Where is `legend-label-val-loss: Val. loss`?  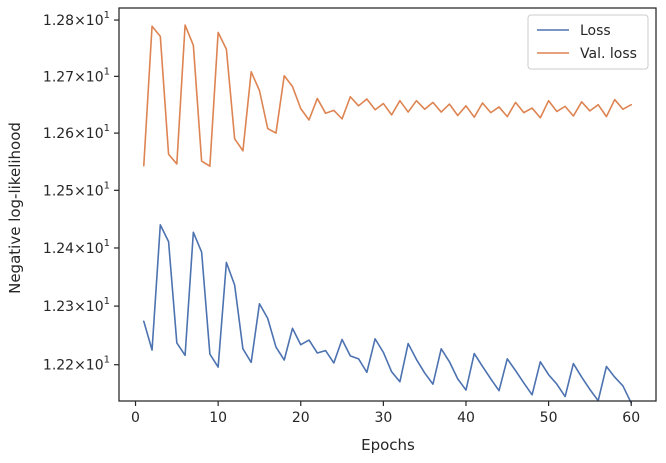 legend-label-val-loss: Val. loss is located at coordinates (608, 54).